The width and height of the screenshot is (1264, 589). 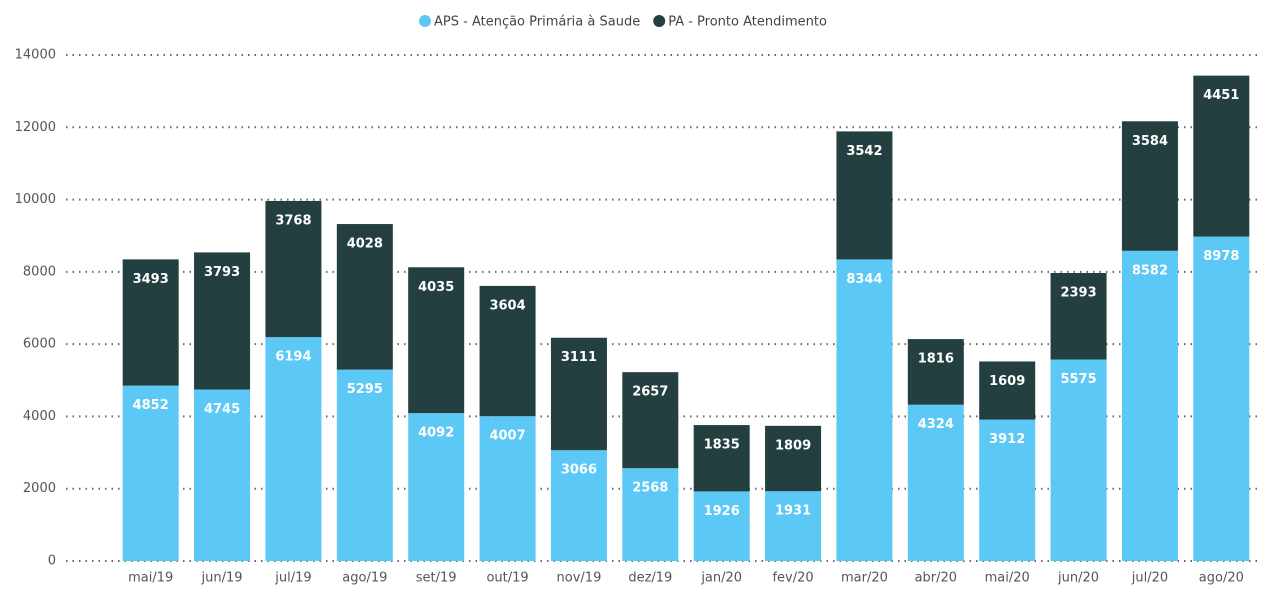 I want to click on x-tick-label: dez/19, so click(x=650, y=578).